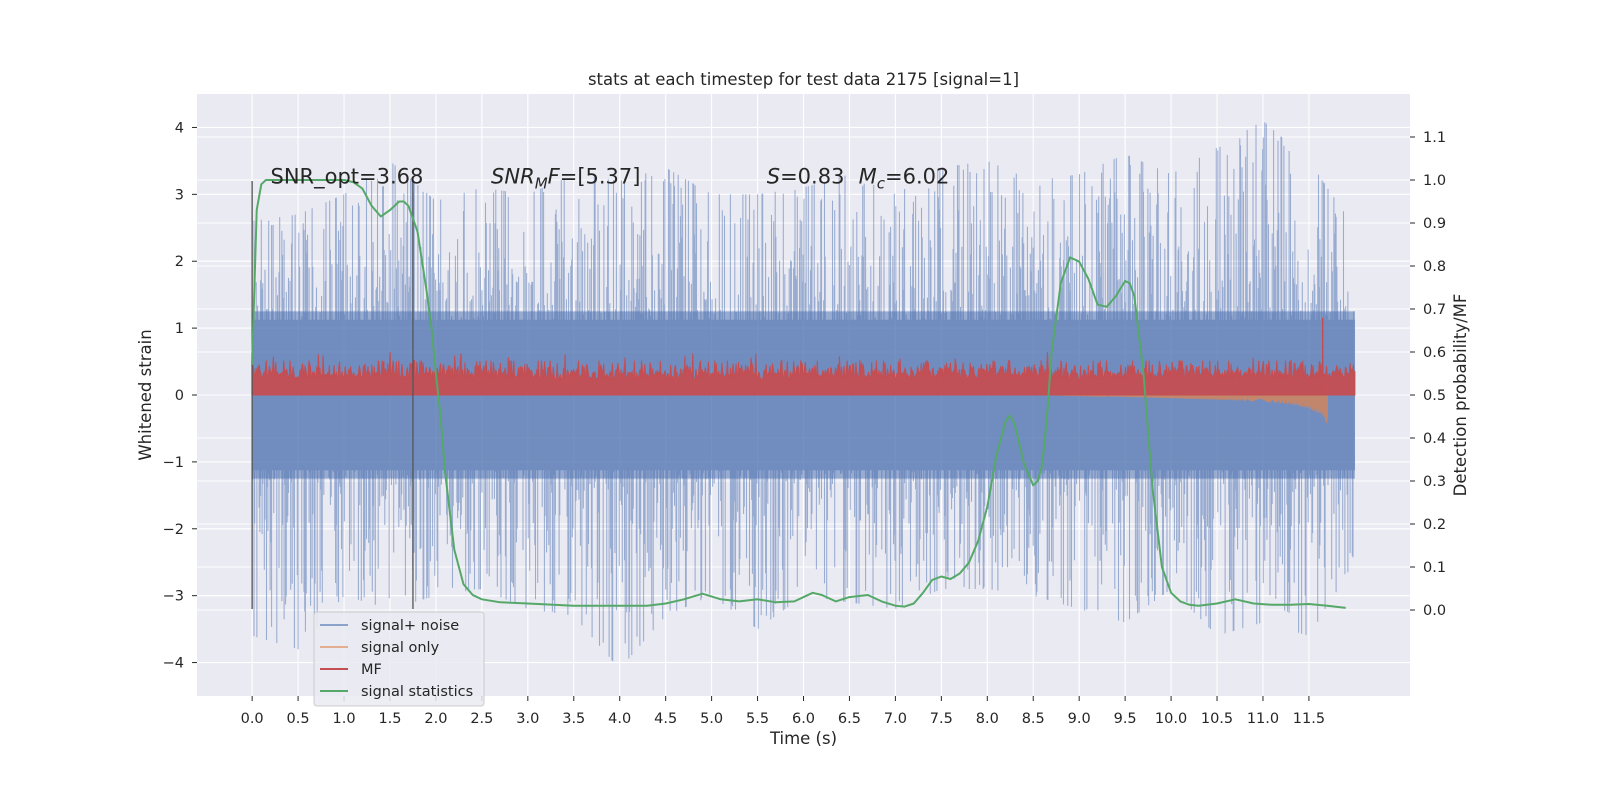 The height and width of the screenshot is (800, 1600). I want to click on y-tick-label: 2, so click(179, 262).